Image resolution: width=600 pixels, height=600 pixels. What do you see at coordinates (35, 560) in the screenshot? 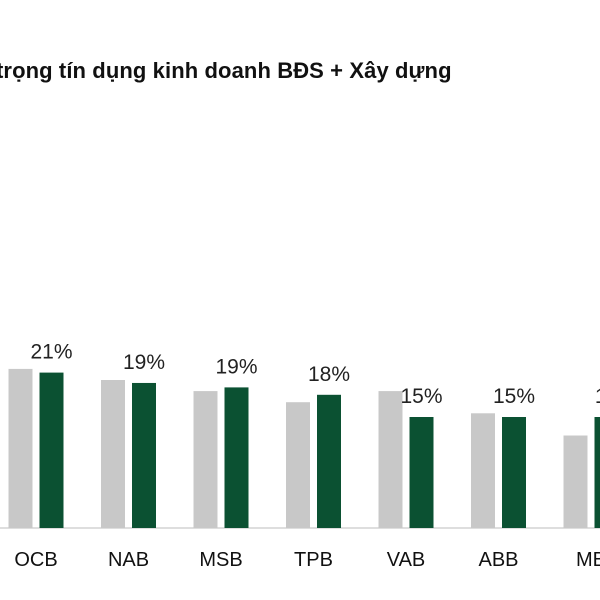
I see `x-tick-label-ocb: OCB` at bounding box center [35, 560].